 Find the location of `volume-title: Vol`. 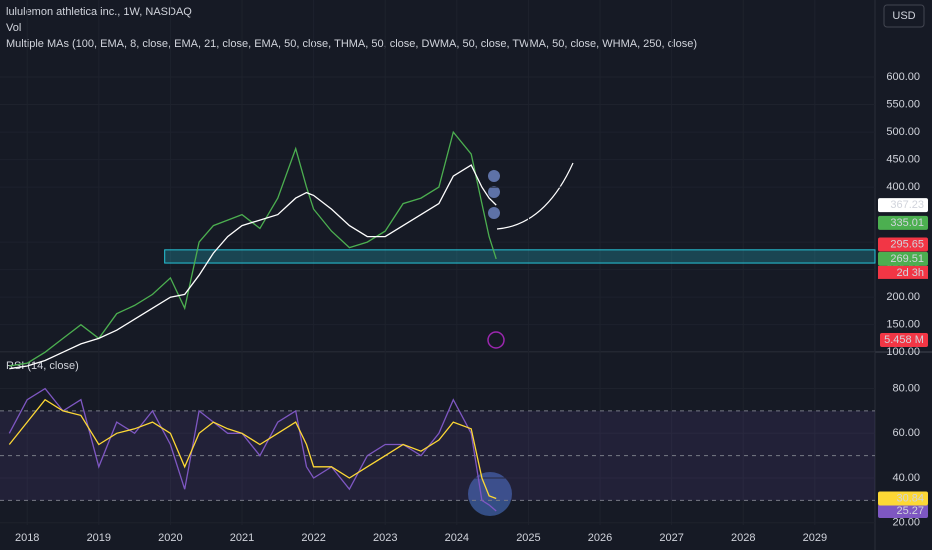

volume-title: Vol is located at coordinates (13, 28).